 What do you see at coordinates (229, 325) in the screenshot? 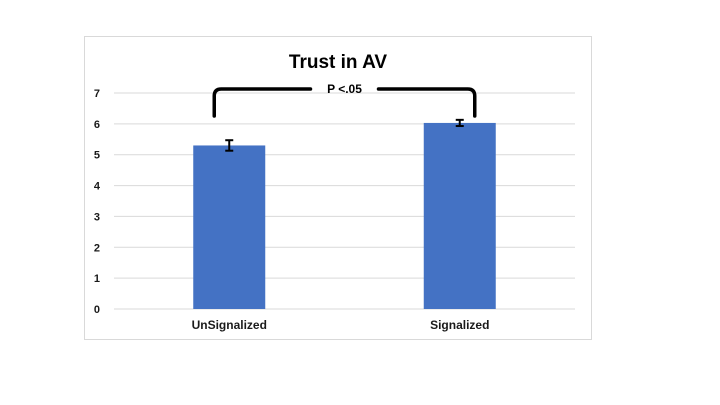
I see `x-category-label: UnSignalized` at bounding box center [229, 325].